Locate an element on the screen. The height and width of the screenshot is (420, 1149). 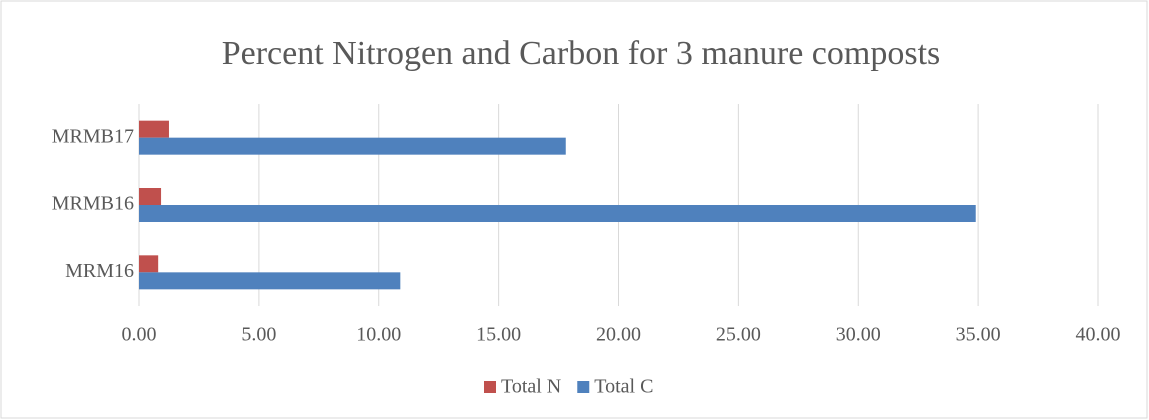
x-tick-label: 5.00 is located at coordinates (258, 335).